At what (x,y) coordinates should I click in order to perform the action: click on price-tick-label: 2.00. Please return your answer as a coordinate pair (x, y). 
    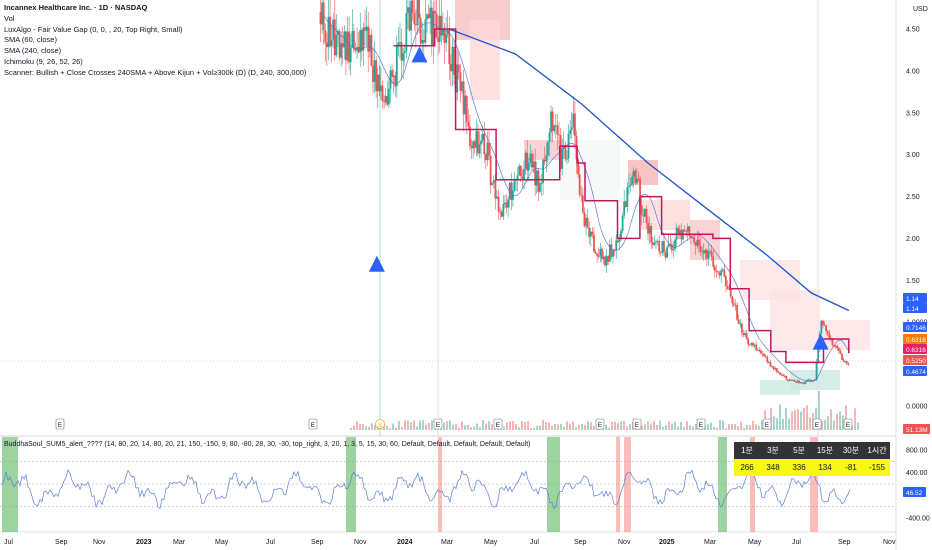
    Looking at the image, I should click on (913, 239).